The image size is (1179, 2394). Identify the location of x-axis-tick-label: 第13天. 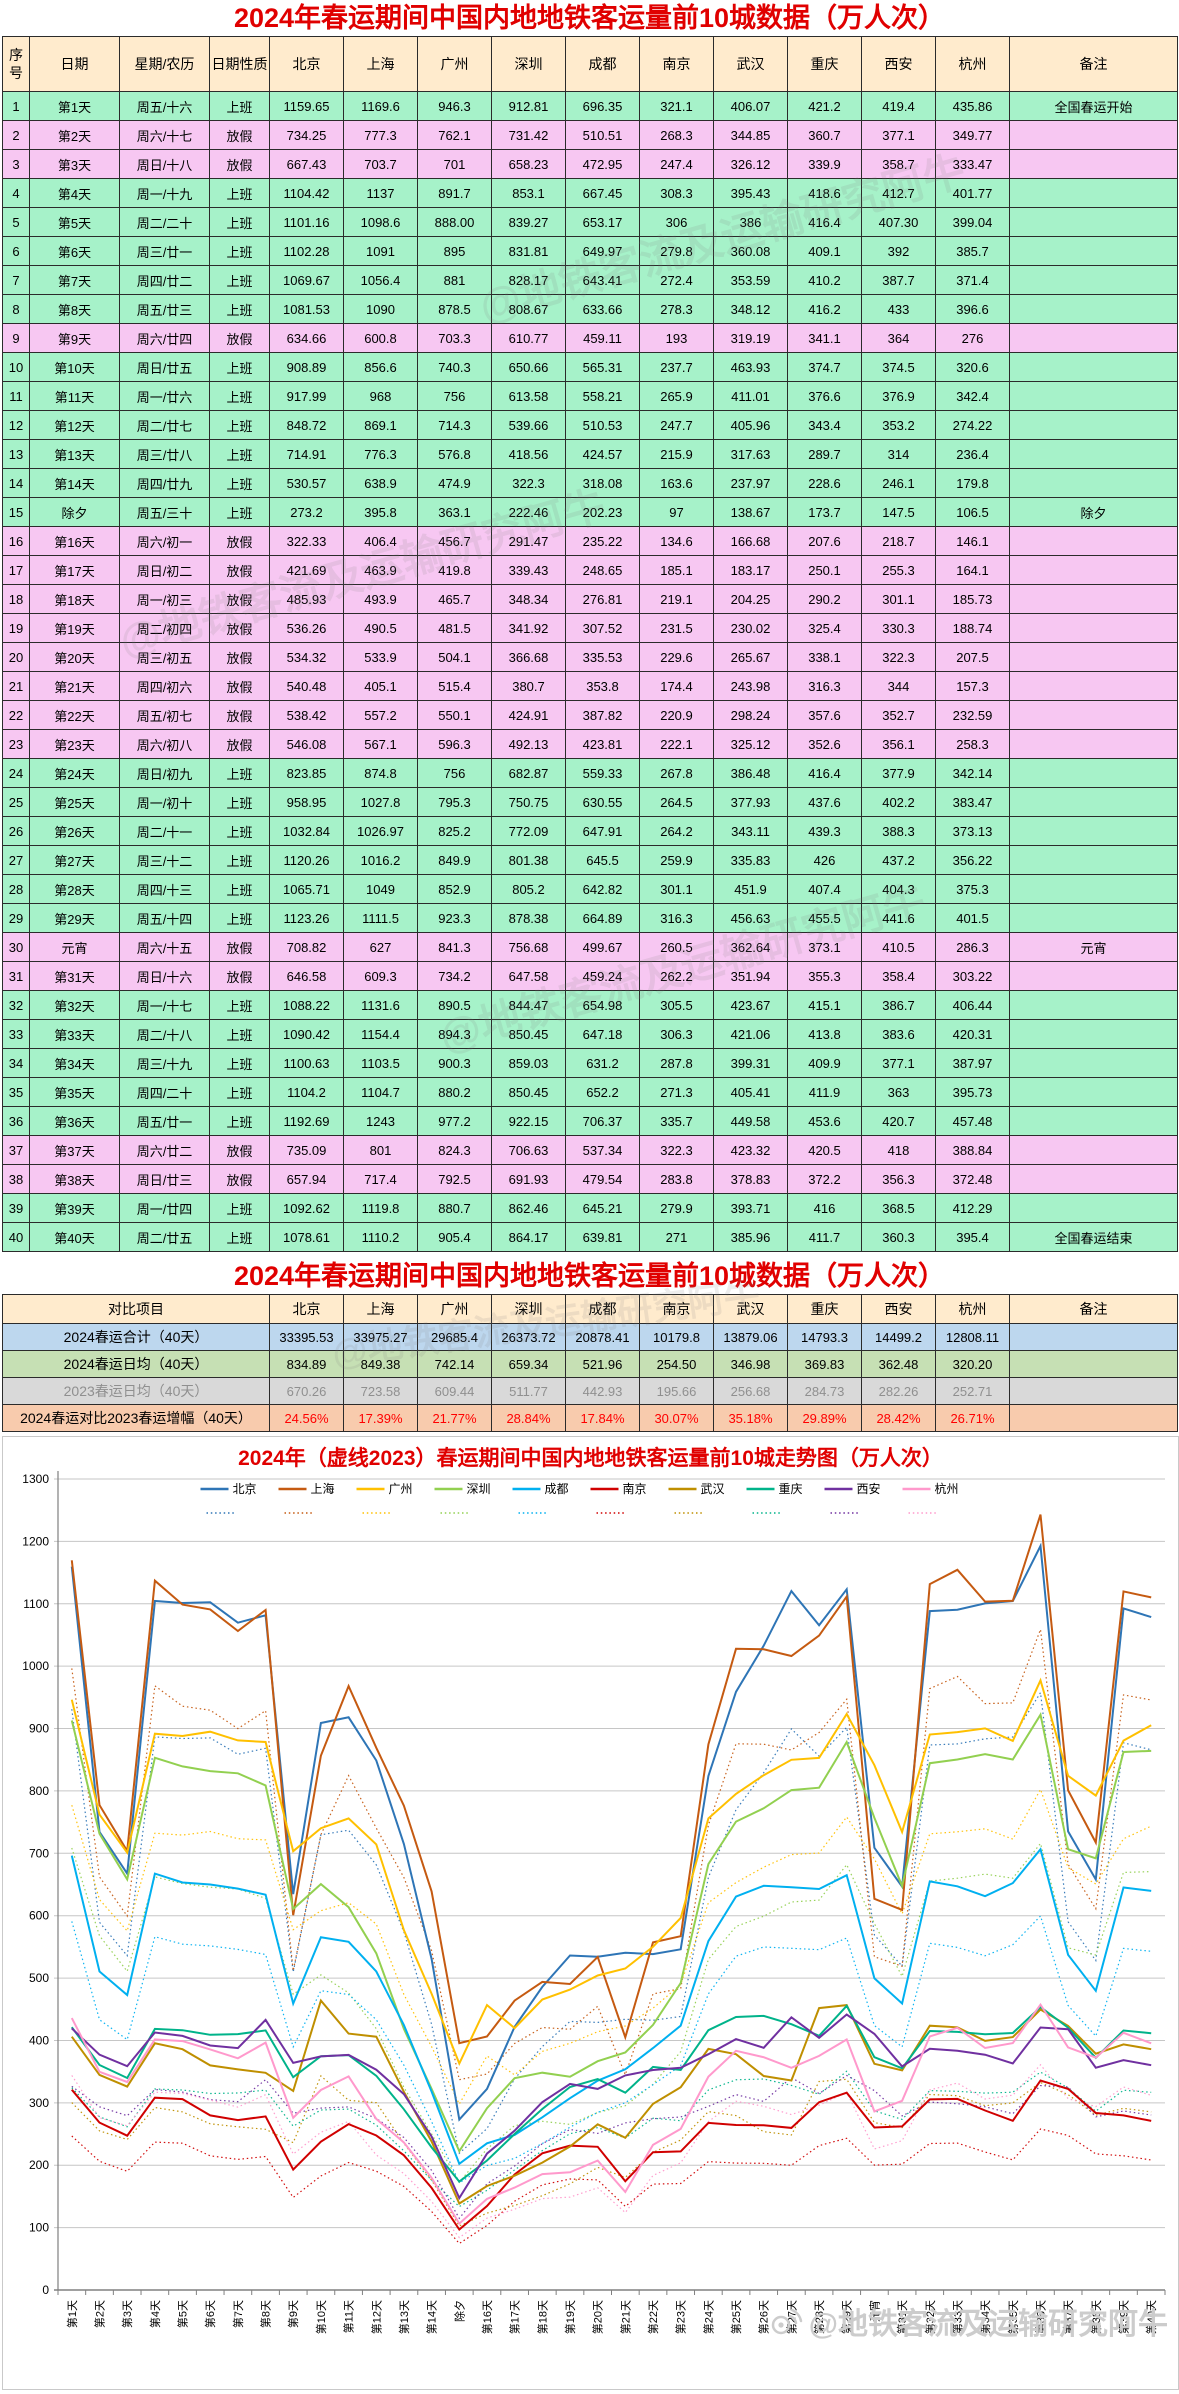
(404, 2317).